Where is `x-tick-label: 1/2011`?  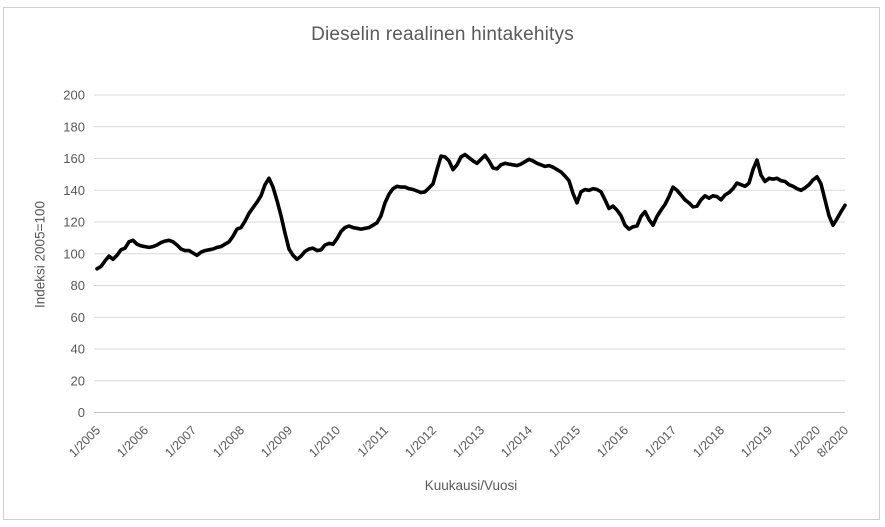 x-tick-label: 1/2011 is located at coordinates (373, 441).